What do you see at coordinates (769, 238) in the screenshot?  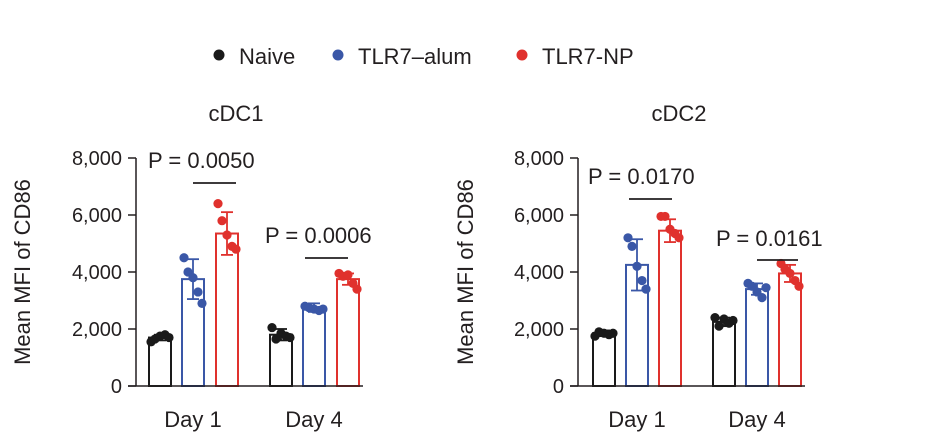 I see `p-value-annotation: P = 0.0161` at bounding box center [769, 238].